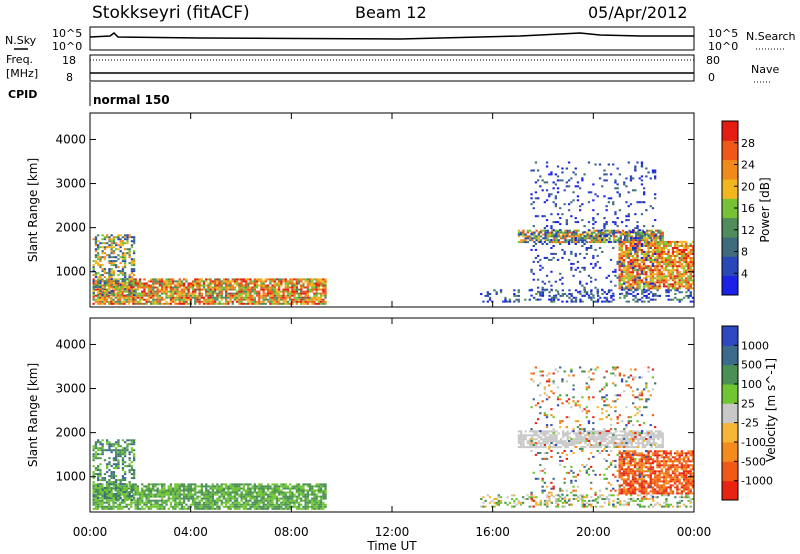  I want to click on colorbar-tick-label: 12, so click(748, 230).